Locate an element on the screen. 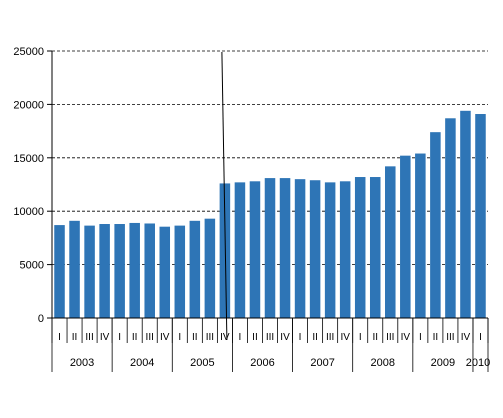  y-tick-label: 0 is located at coordinates (41, 319).